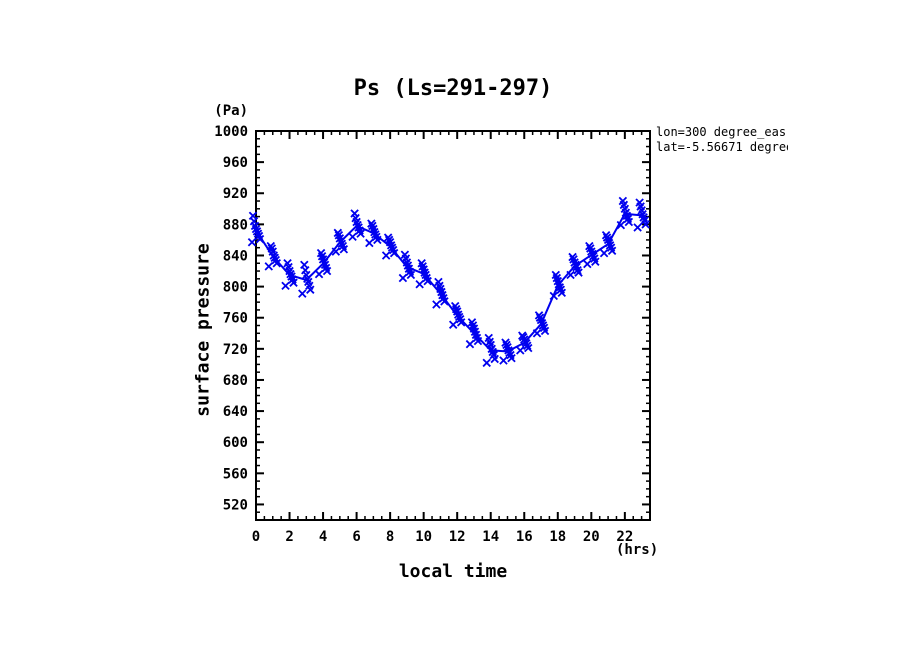  Describe the element at coordinates (256, 537) in the screenshot. I see `x-tick-label: 0` at that location.